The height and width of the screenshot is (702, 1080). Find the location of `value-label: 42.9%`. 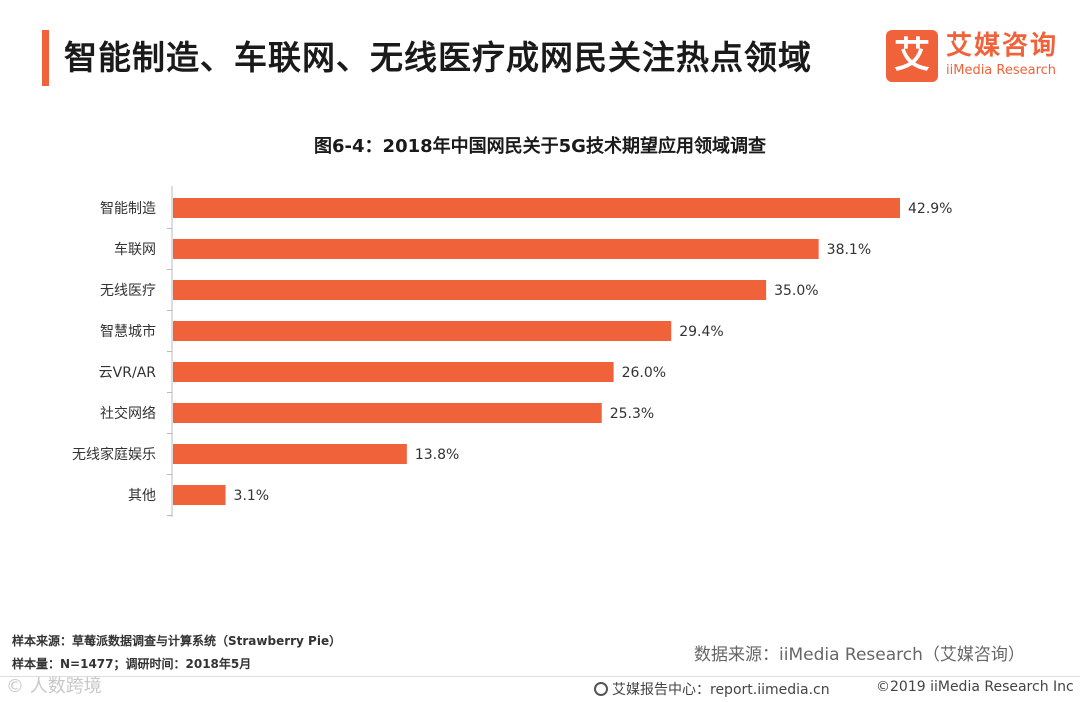

value-label: 42.9% is located at coordinates (930, 209).